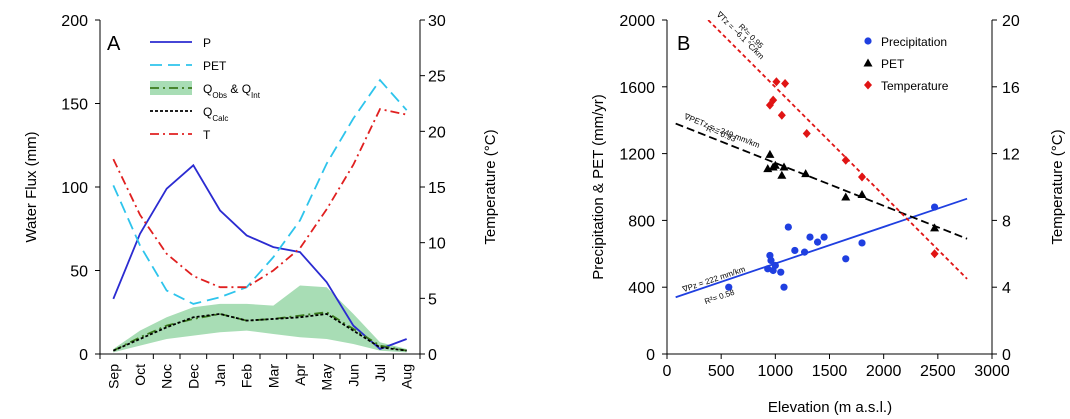  What do you see at coordinates (167, 376) in the screenshot?
I see `panel-a-x-tick-label: Noc` at bounding box center [167, 376].